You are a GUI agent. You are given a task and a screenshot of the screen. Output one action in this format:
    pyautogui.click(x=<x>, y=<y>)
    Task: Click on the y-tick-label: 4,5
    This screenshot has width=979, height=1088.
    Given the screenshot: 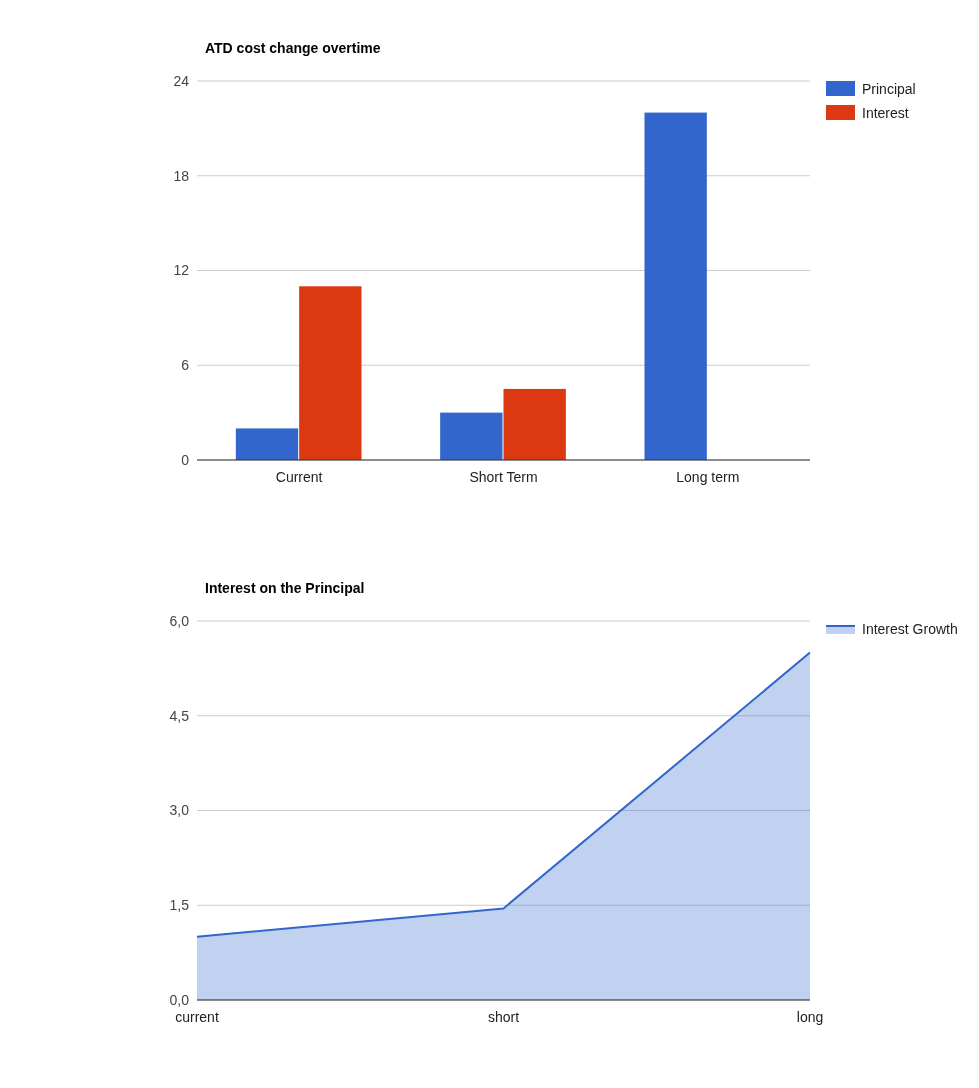 What is the action you would take?
    pyautogui.click(x=179, y=715)
    